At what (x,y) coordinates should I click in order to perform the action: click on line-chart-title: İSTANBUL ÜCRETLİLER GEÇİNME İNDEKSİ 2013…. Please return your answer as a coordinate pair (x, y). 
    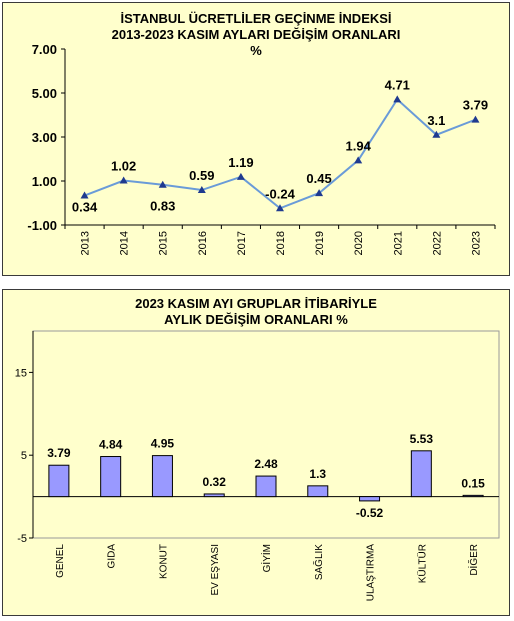
    Looking at the image, I should click on (256, 35).